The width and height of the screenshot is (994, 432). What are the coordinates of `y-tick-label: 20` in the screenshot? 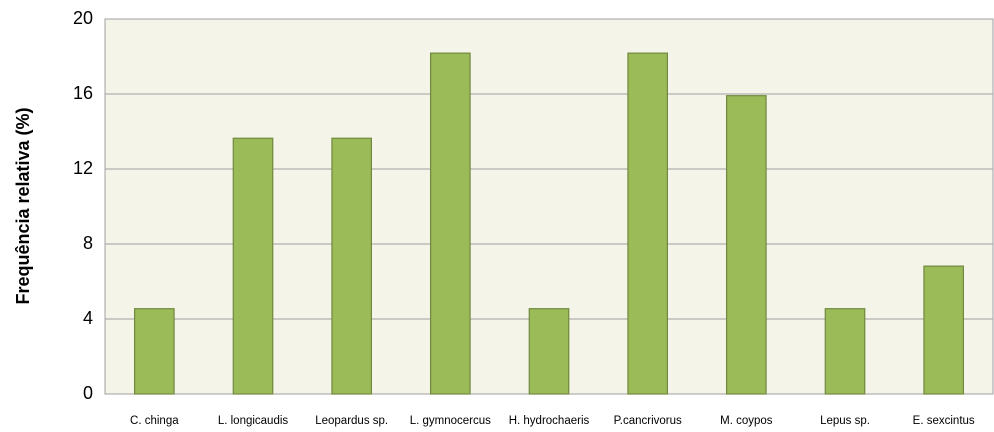 It's located at (83, 18).